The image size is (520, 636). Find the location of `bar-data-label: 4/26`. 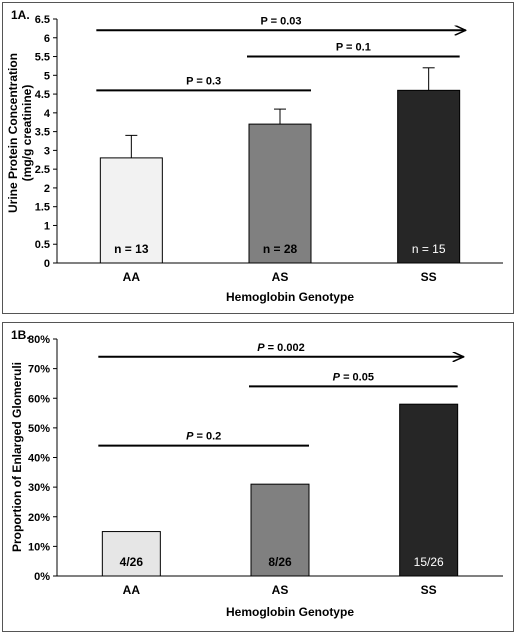

bar-data-label: 4/26 is located at coordinates (132, 562).